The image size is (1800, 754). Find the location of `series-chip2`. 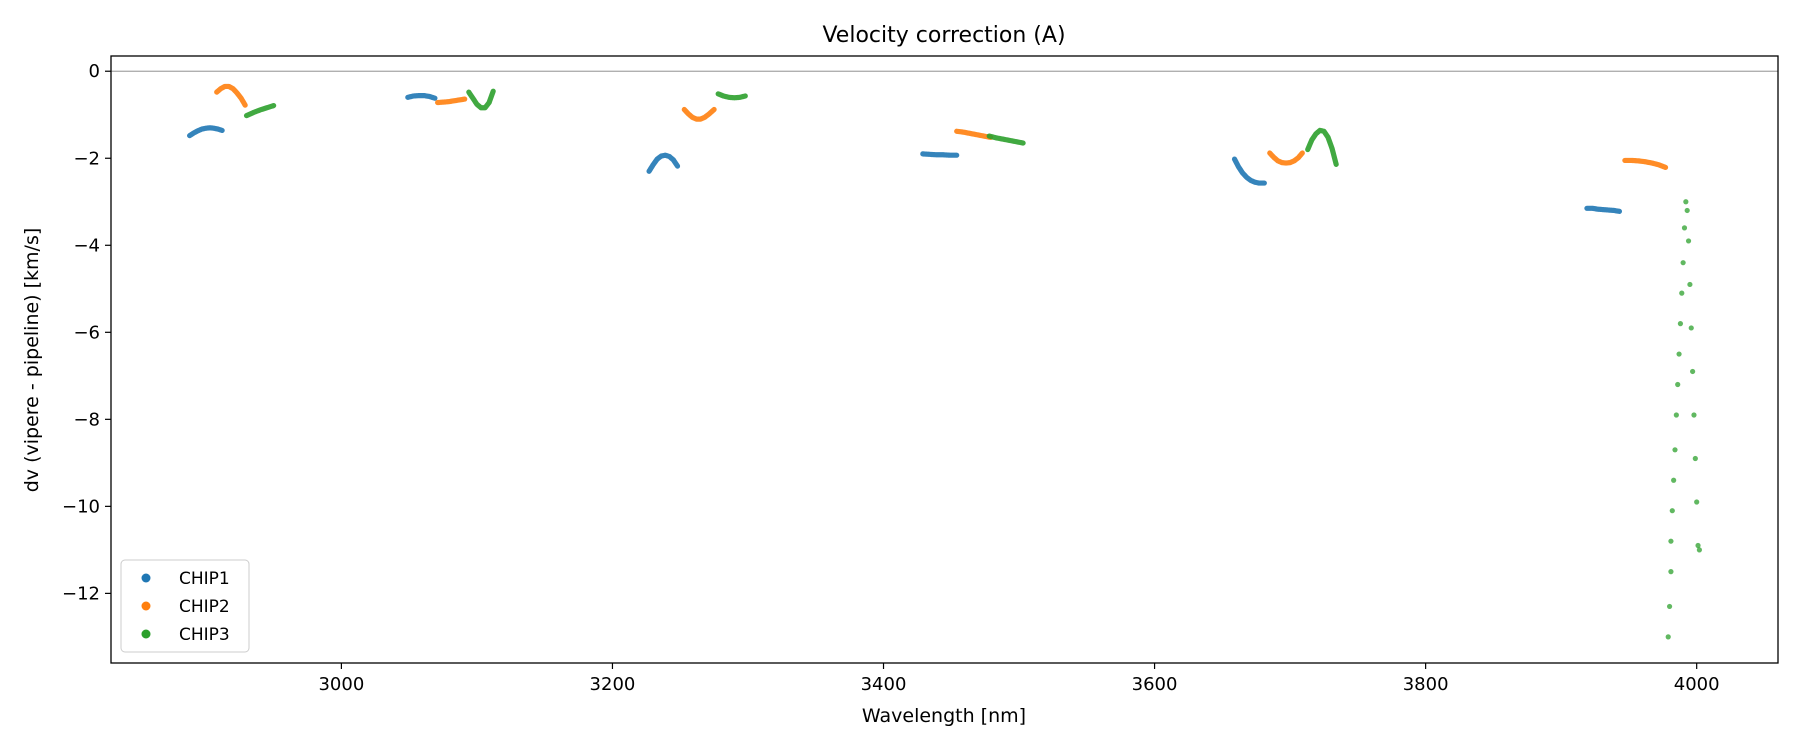

series-chip2 is located at coordinates (941, 126).